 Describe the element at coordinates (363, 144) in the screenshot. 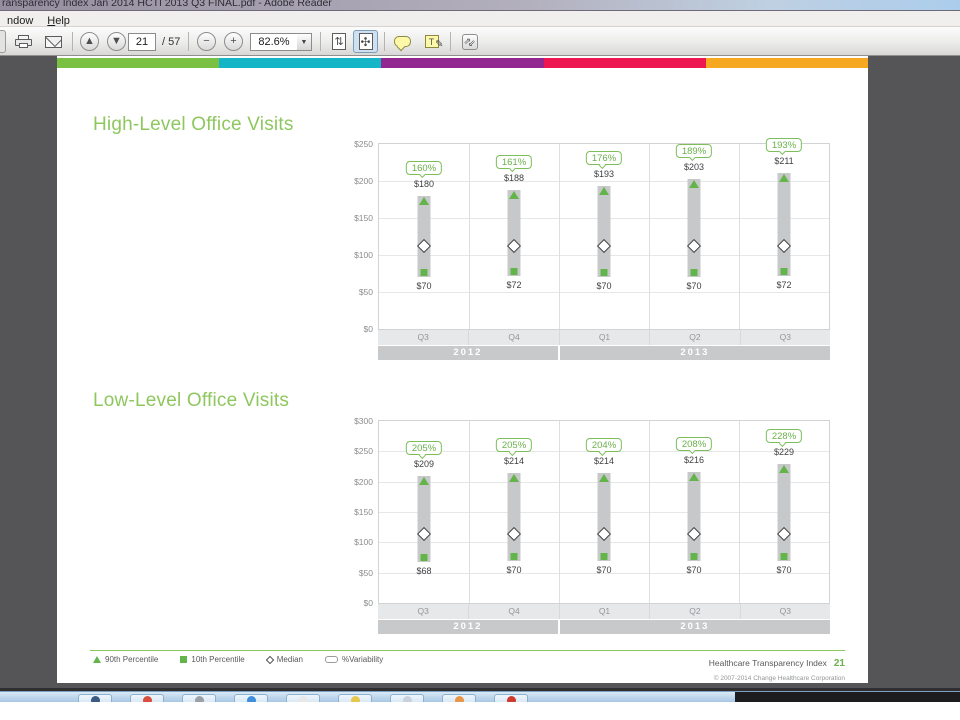

I see `ytick-label: $250` at that location.